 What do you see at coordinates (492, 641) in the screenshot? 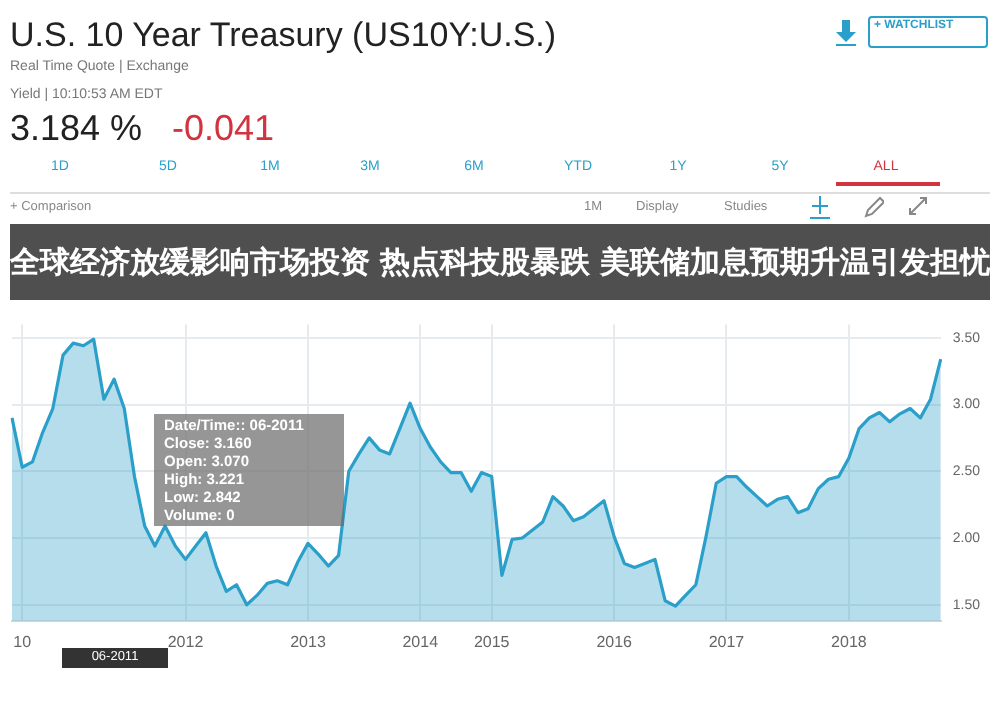
I see `x-tick-label: 2015` at bounding box center [492, 641].